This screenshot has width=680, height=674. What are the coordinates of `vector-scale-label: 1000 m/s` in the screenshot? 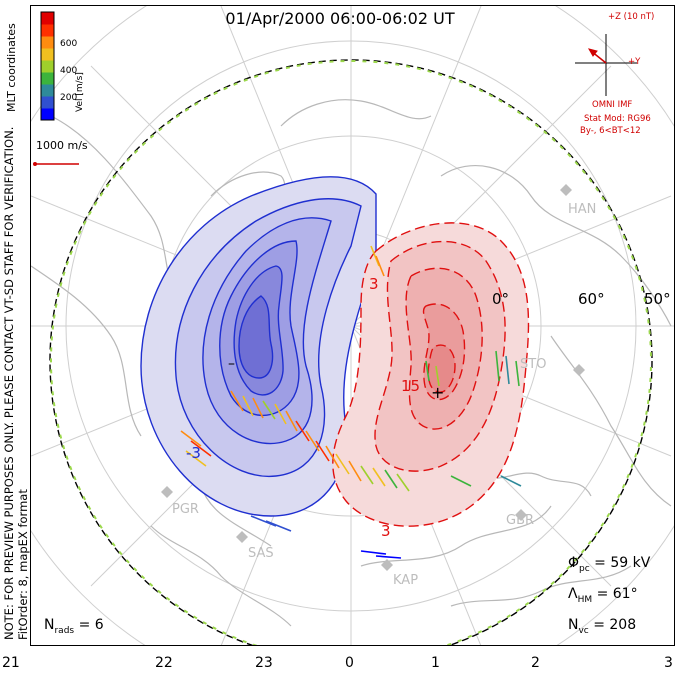 It's located at (62, 145).